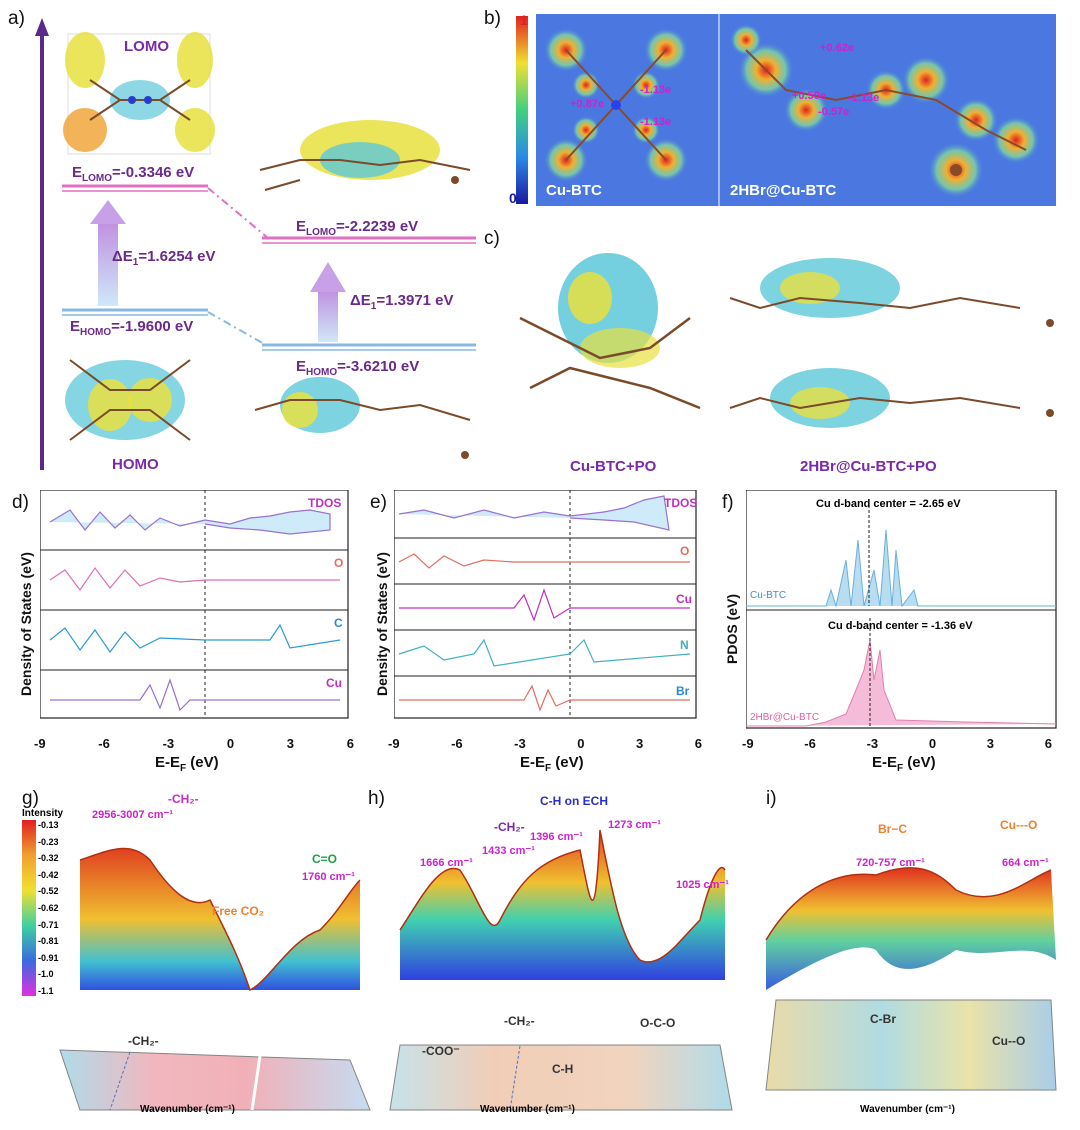  What do you see at coordinates (561, 970) in the screenshot?
I see `panel-h-ir-surface` at bounding box center [561, 970].